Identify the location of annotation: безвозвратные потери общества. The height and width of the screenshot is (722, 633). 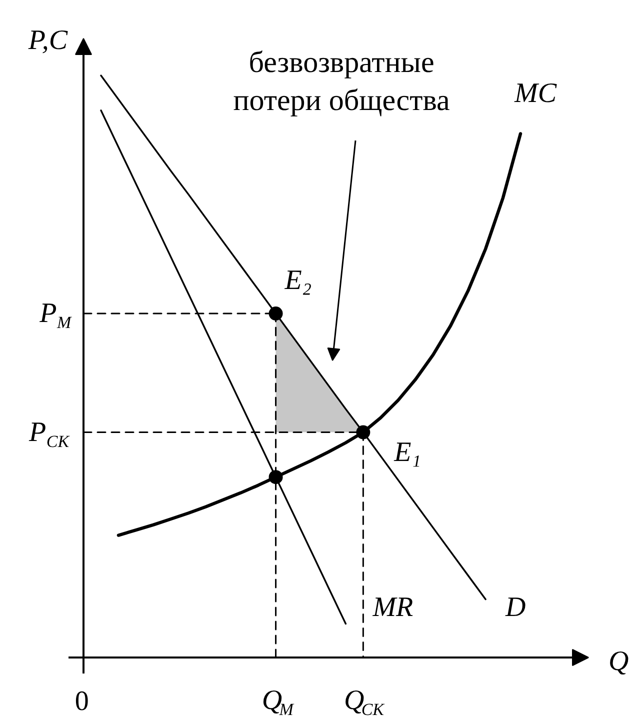
(341, 81).